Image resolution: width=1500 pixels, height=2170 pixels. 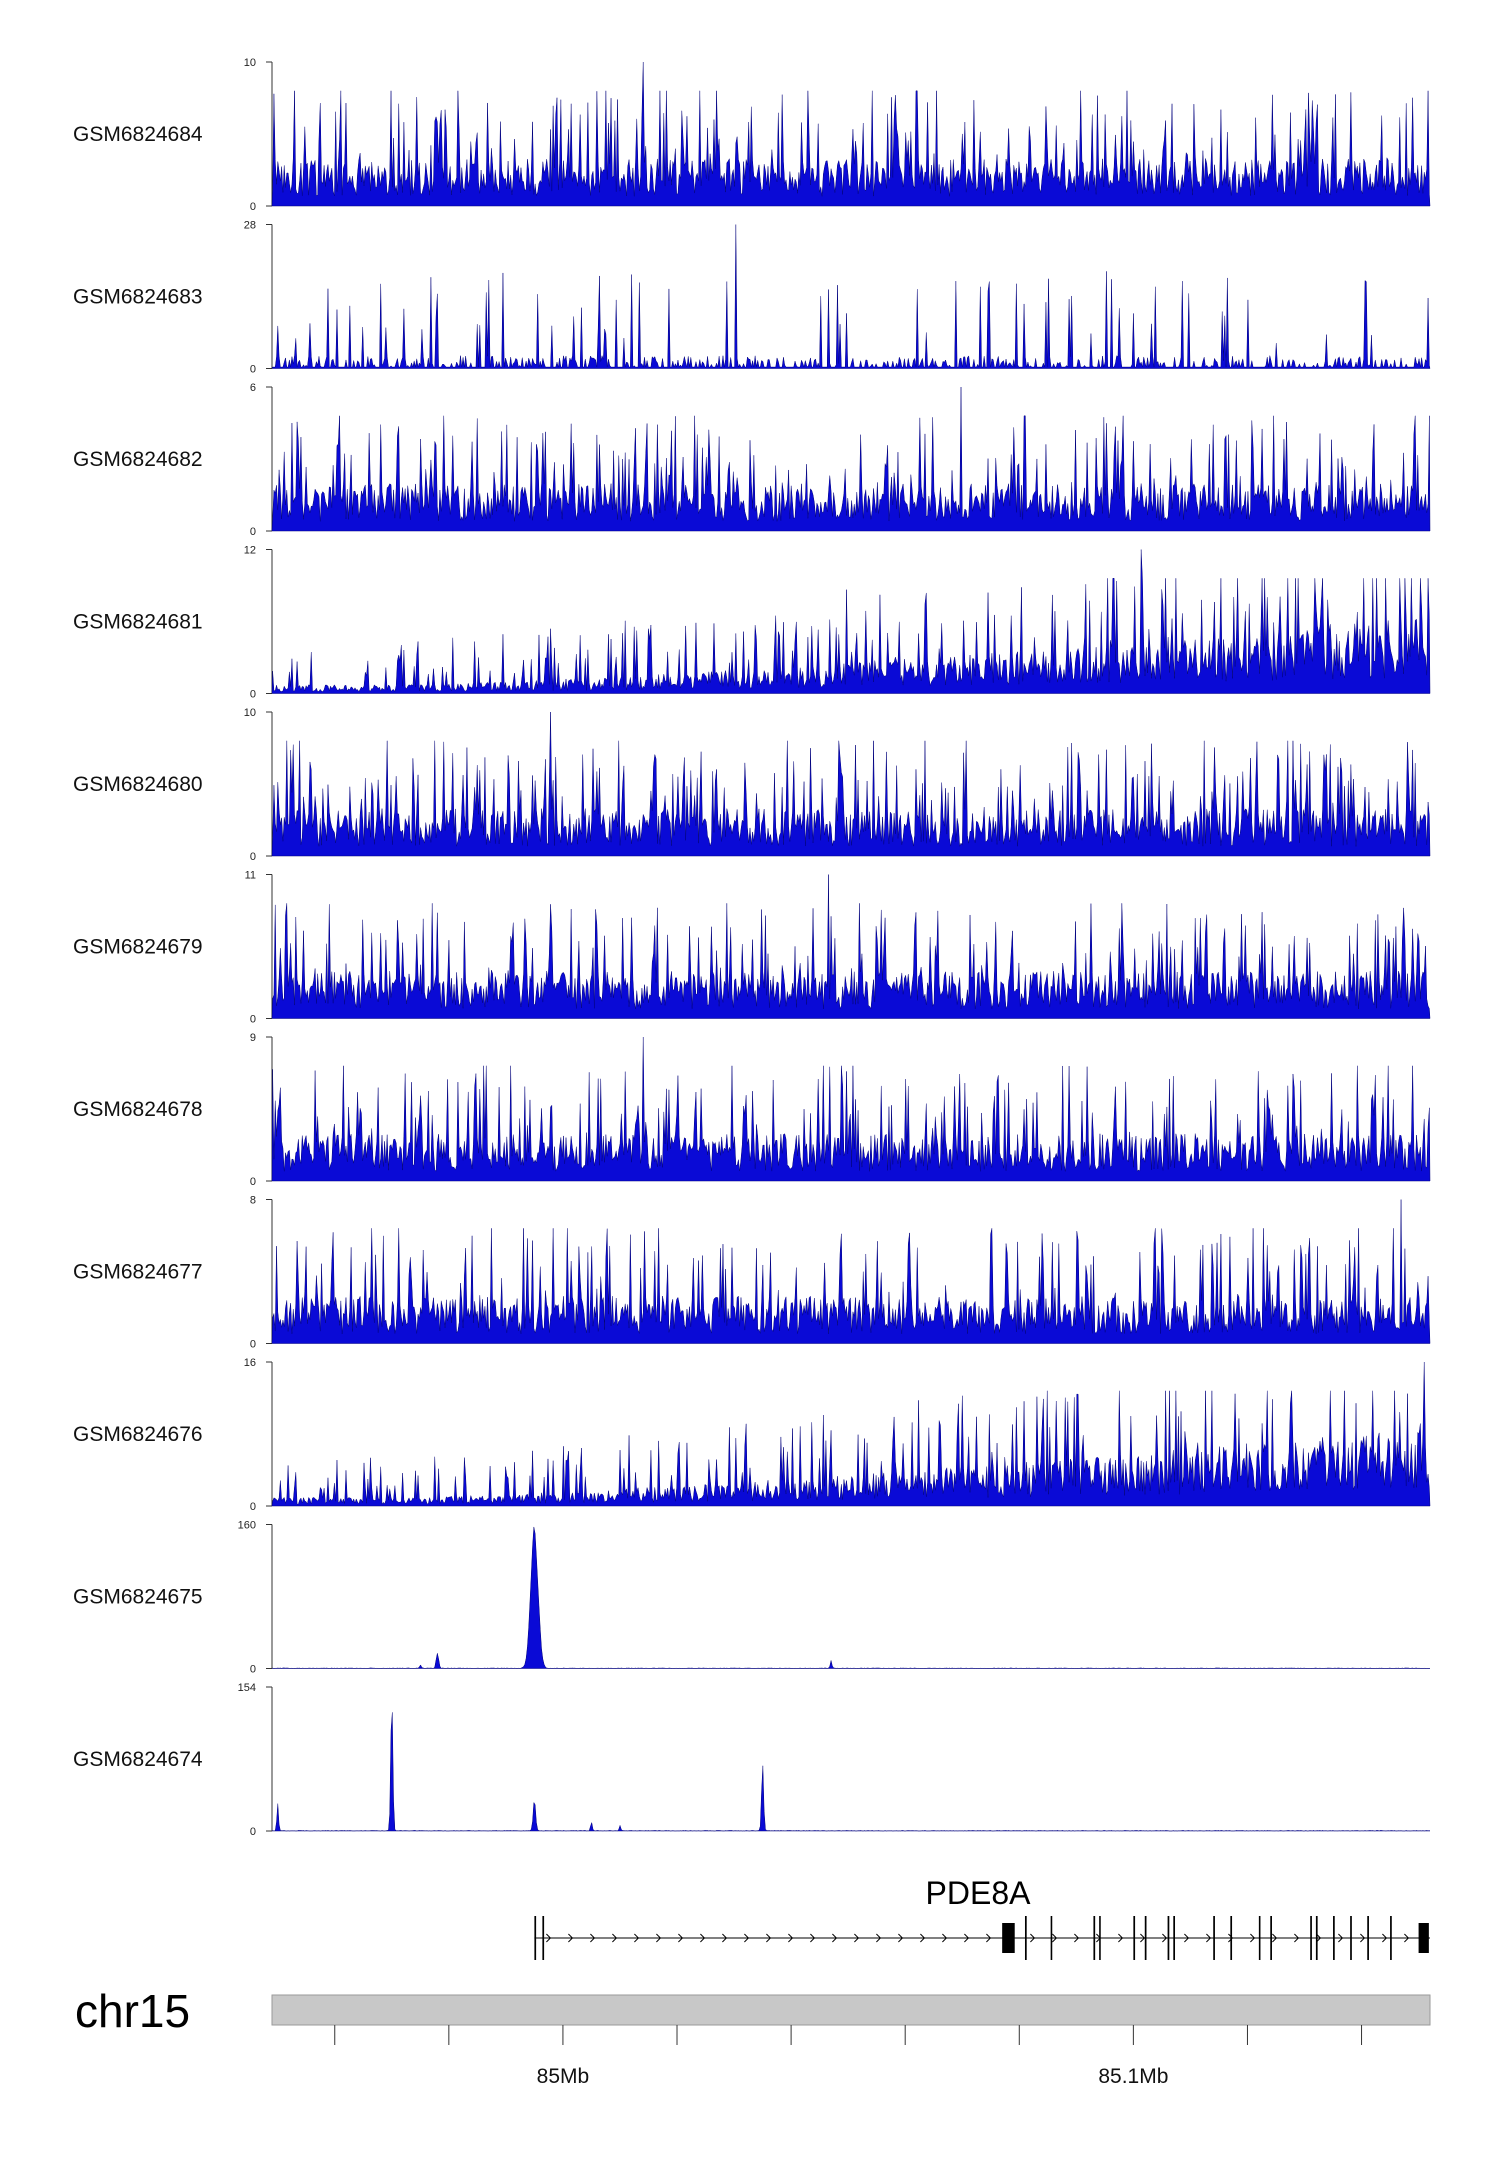 What do you see at coordinates (982, 1938) in the screenshot?
I see `gene-model` at bounding box center [982, 1938].